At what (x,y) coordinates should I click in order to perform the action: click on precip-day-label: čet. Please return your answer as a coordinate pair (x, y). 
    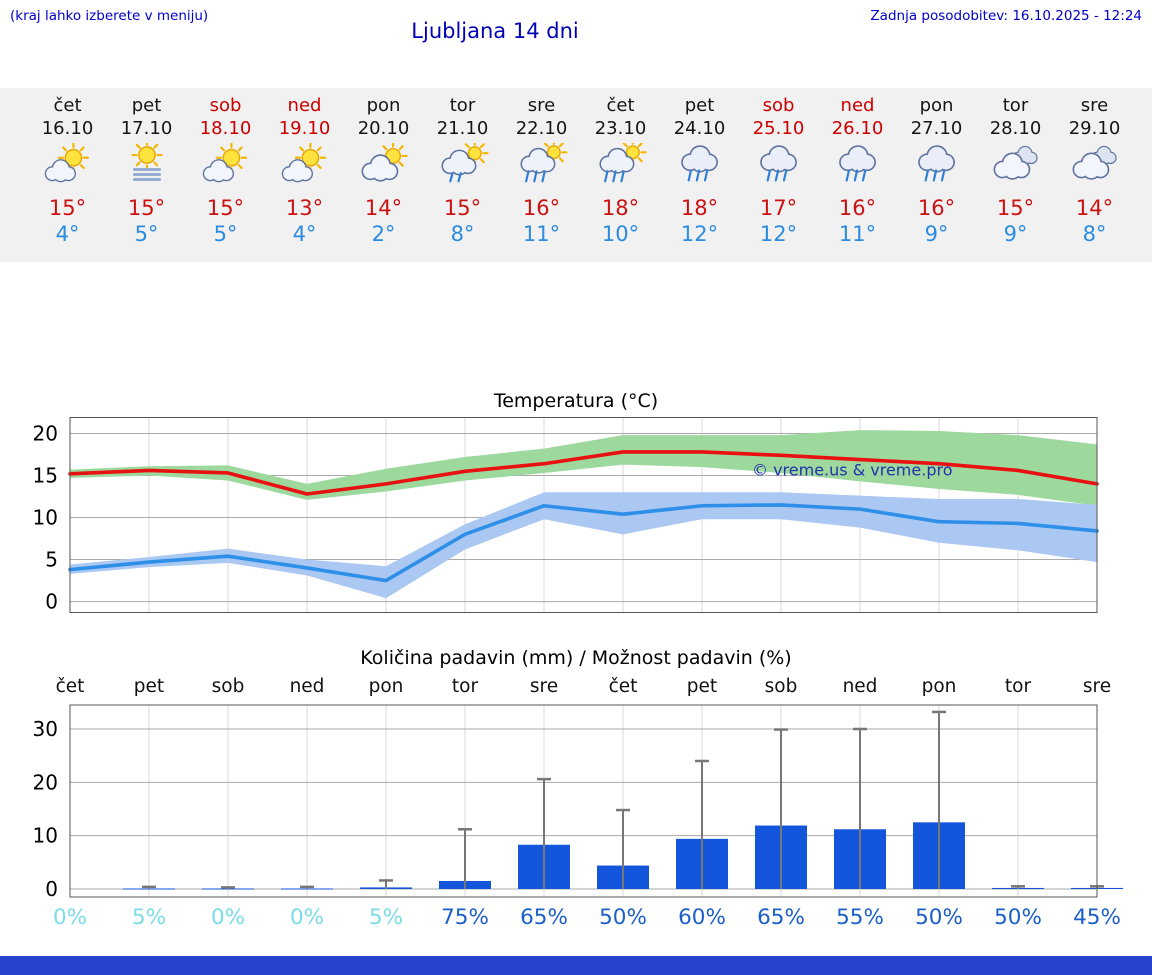
    Looking at the image, I should click on (623, 686).